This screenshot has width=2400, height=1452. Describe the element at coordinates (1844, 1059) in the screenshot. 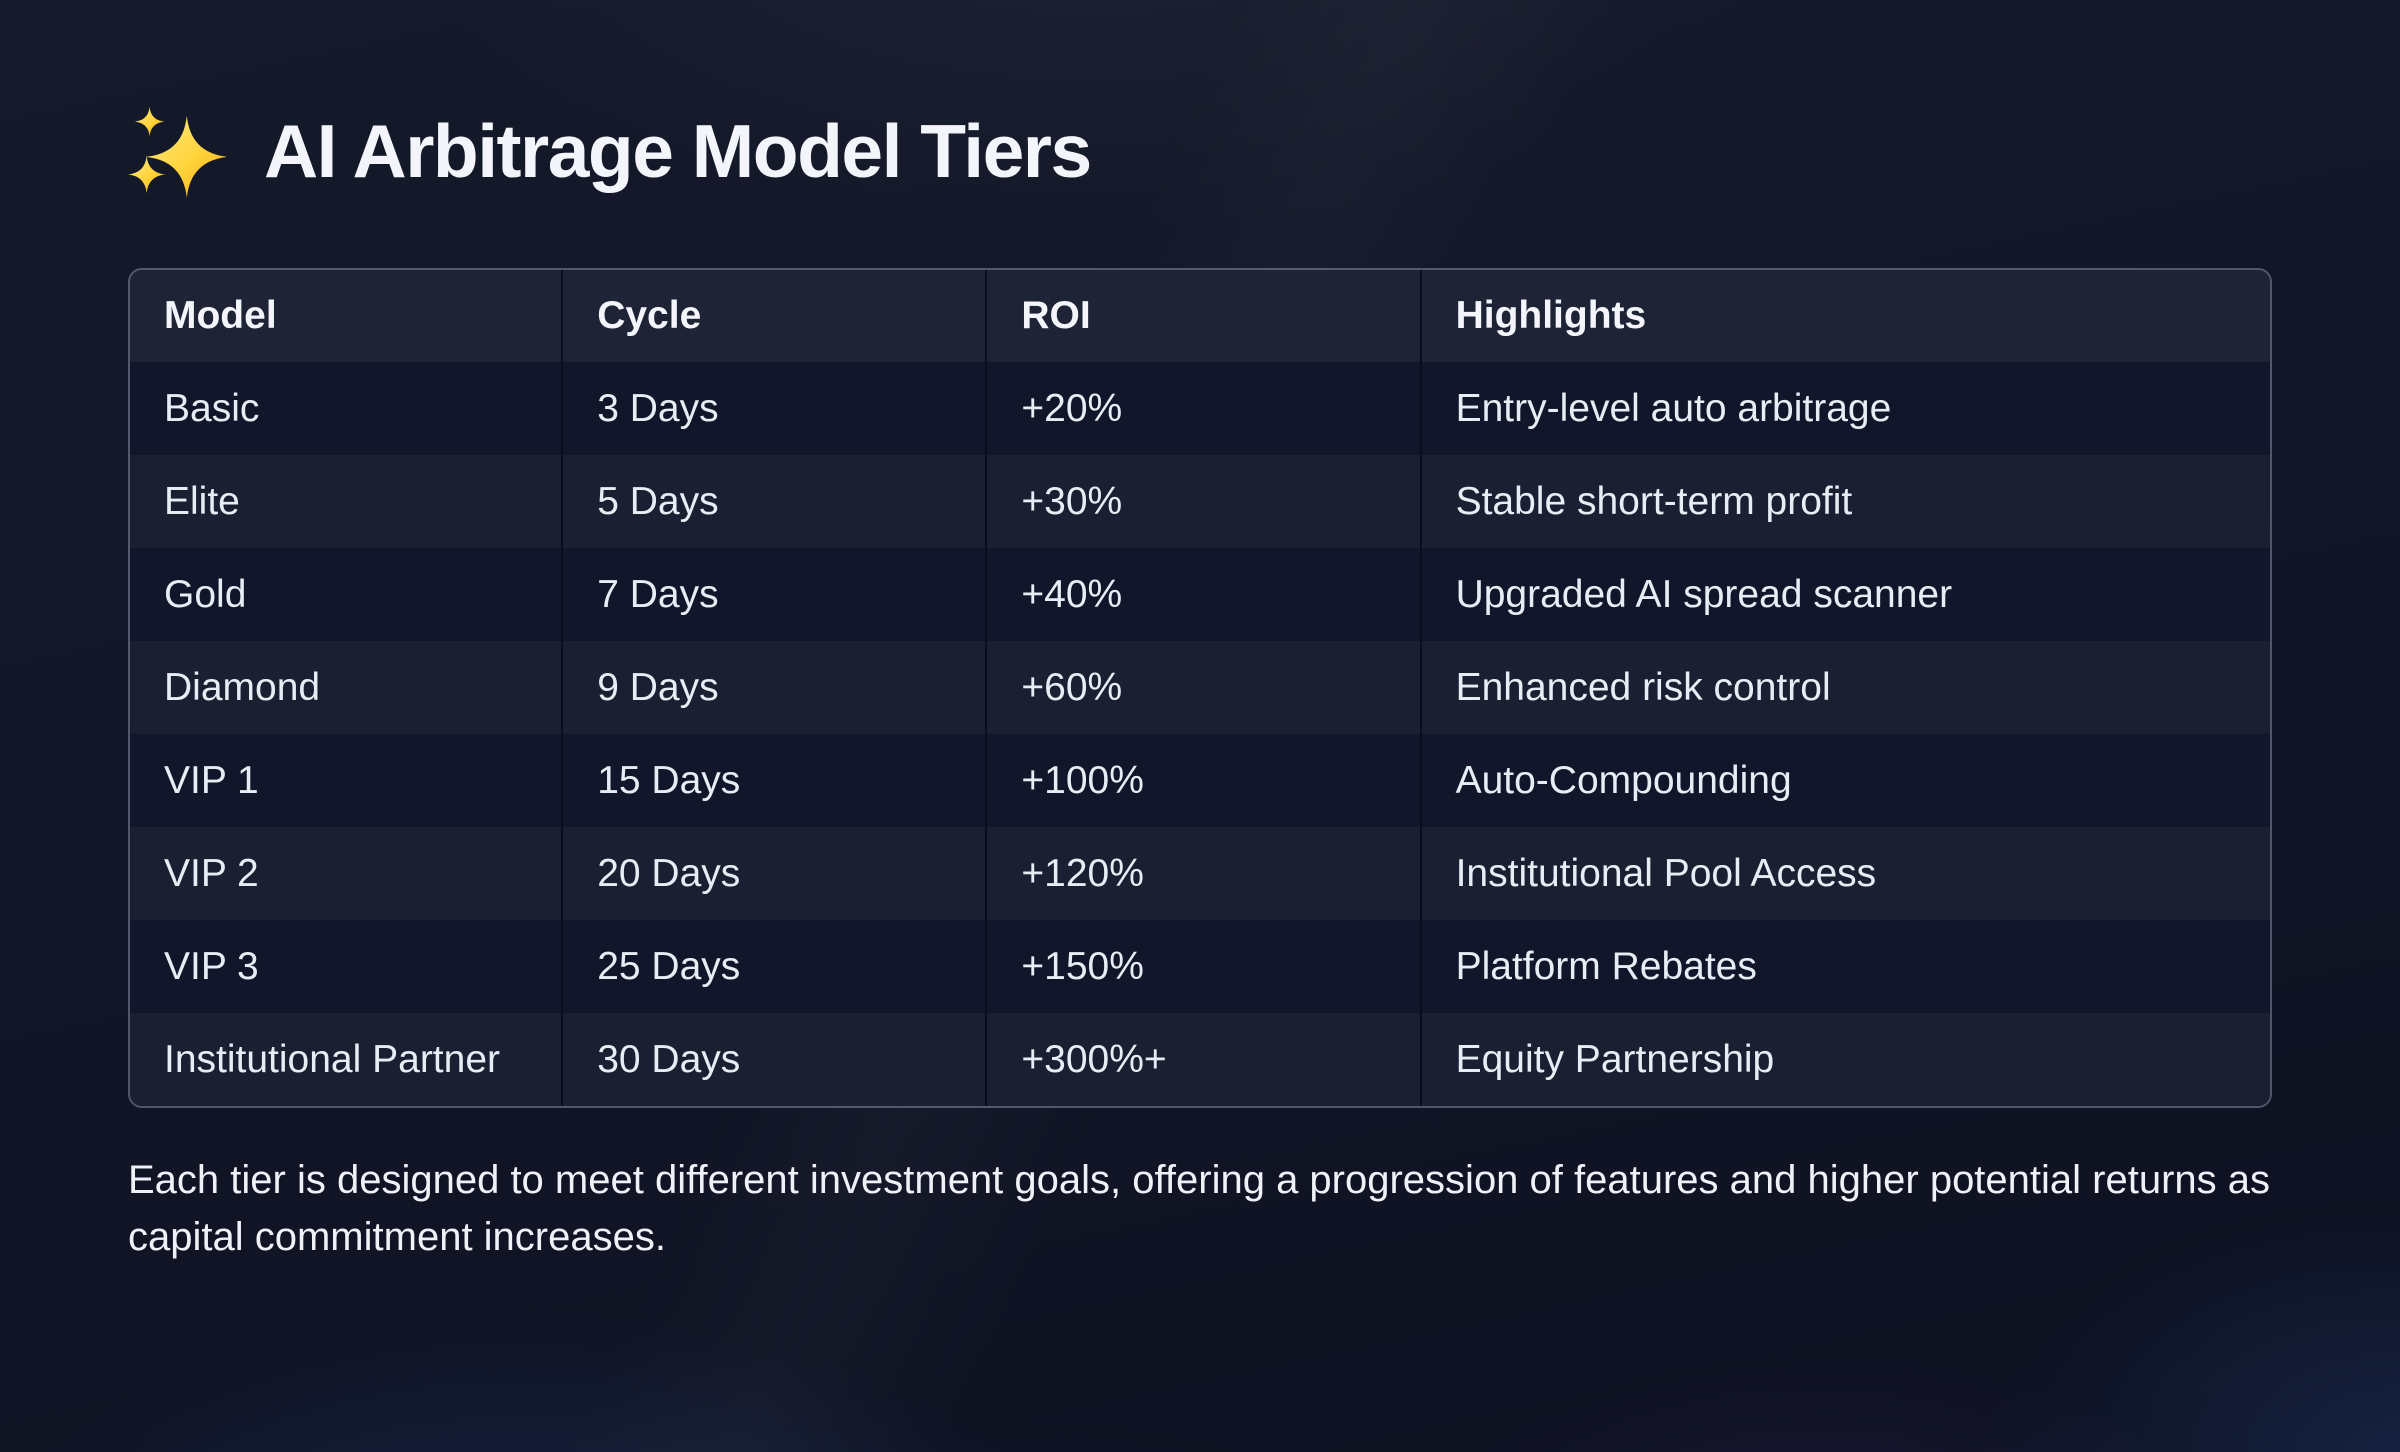

I see `table-cell: Equity Partnership` at that location.